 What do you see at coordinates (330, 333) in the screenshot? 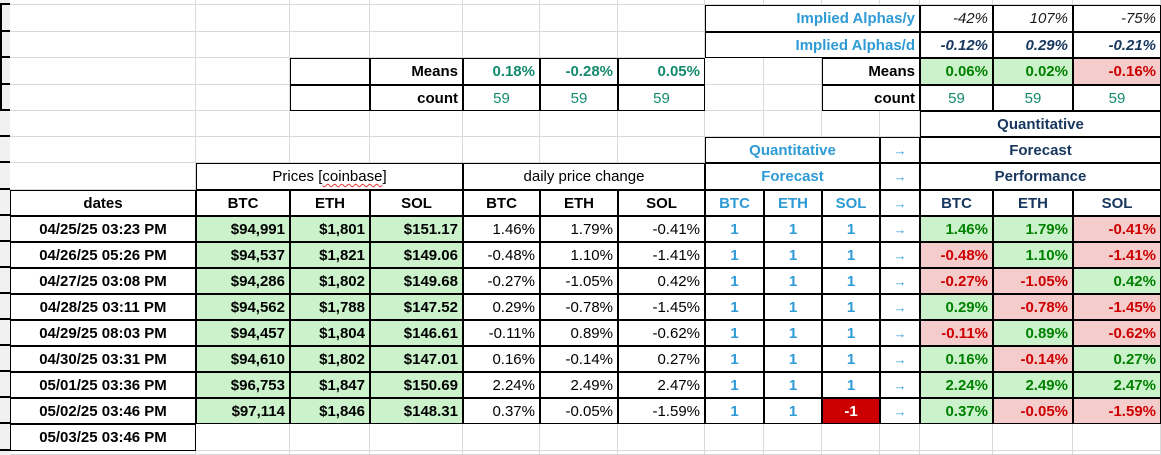
I see `price-cell: $1,804` at bounding box center [330, 333].